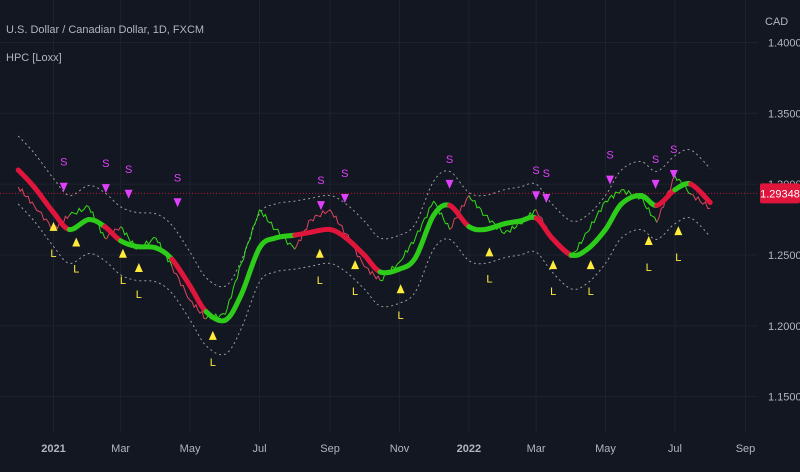 Image resolution: width=800 pixels, height=472 pixels. Describe the element at coordinates (777, 22) in the screenshot. I see `currency-label: CAD` at that location.